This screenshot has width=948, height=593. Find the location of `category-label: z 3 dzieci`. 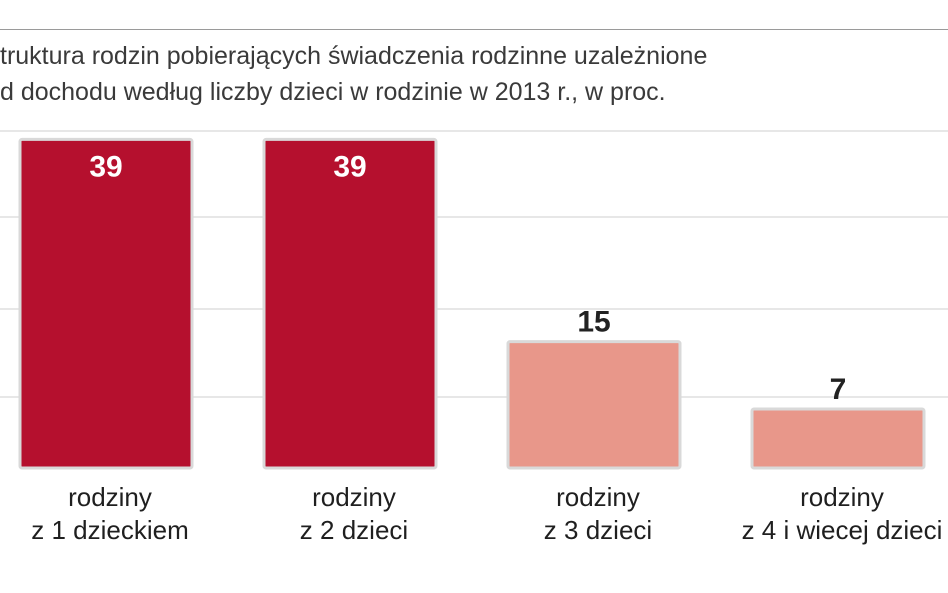

category-label: z 3 dzieci is located at coordinates (598, 530).